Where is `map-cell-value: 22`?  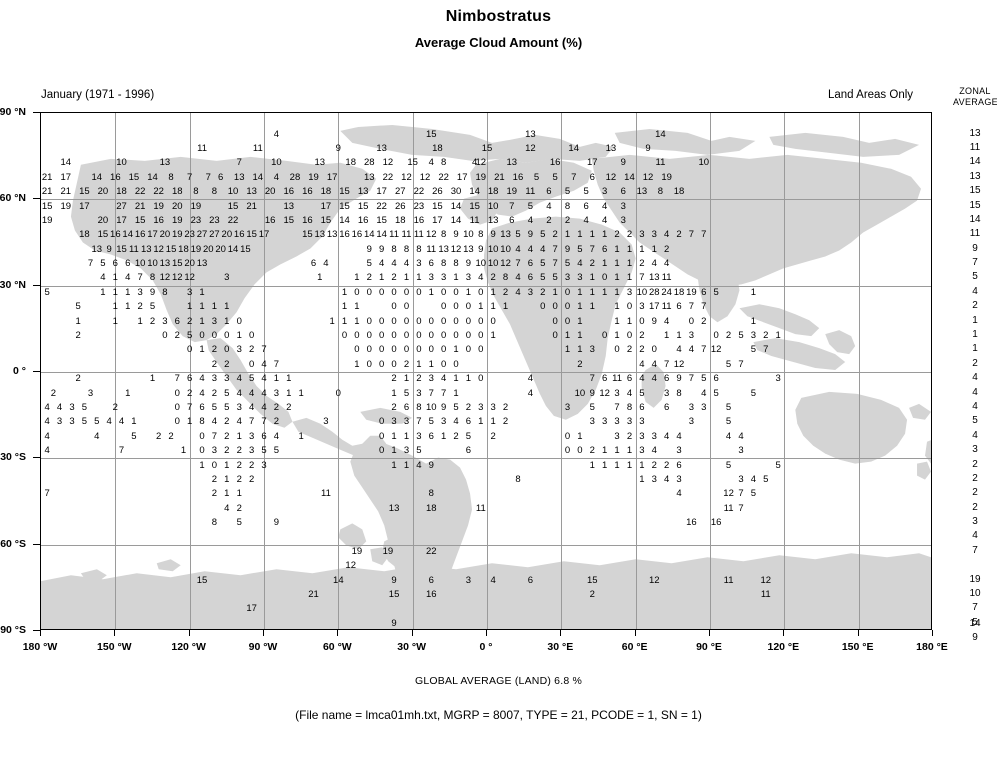 map-cell-value: 22 is located at coordinates (431, 551).